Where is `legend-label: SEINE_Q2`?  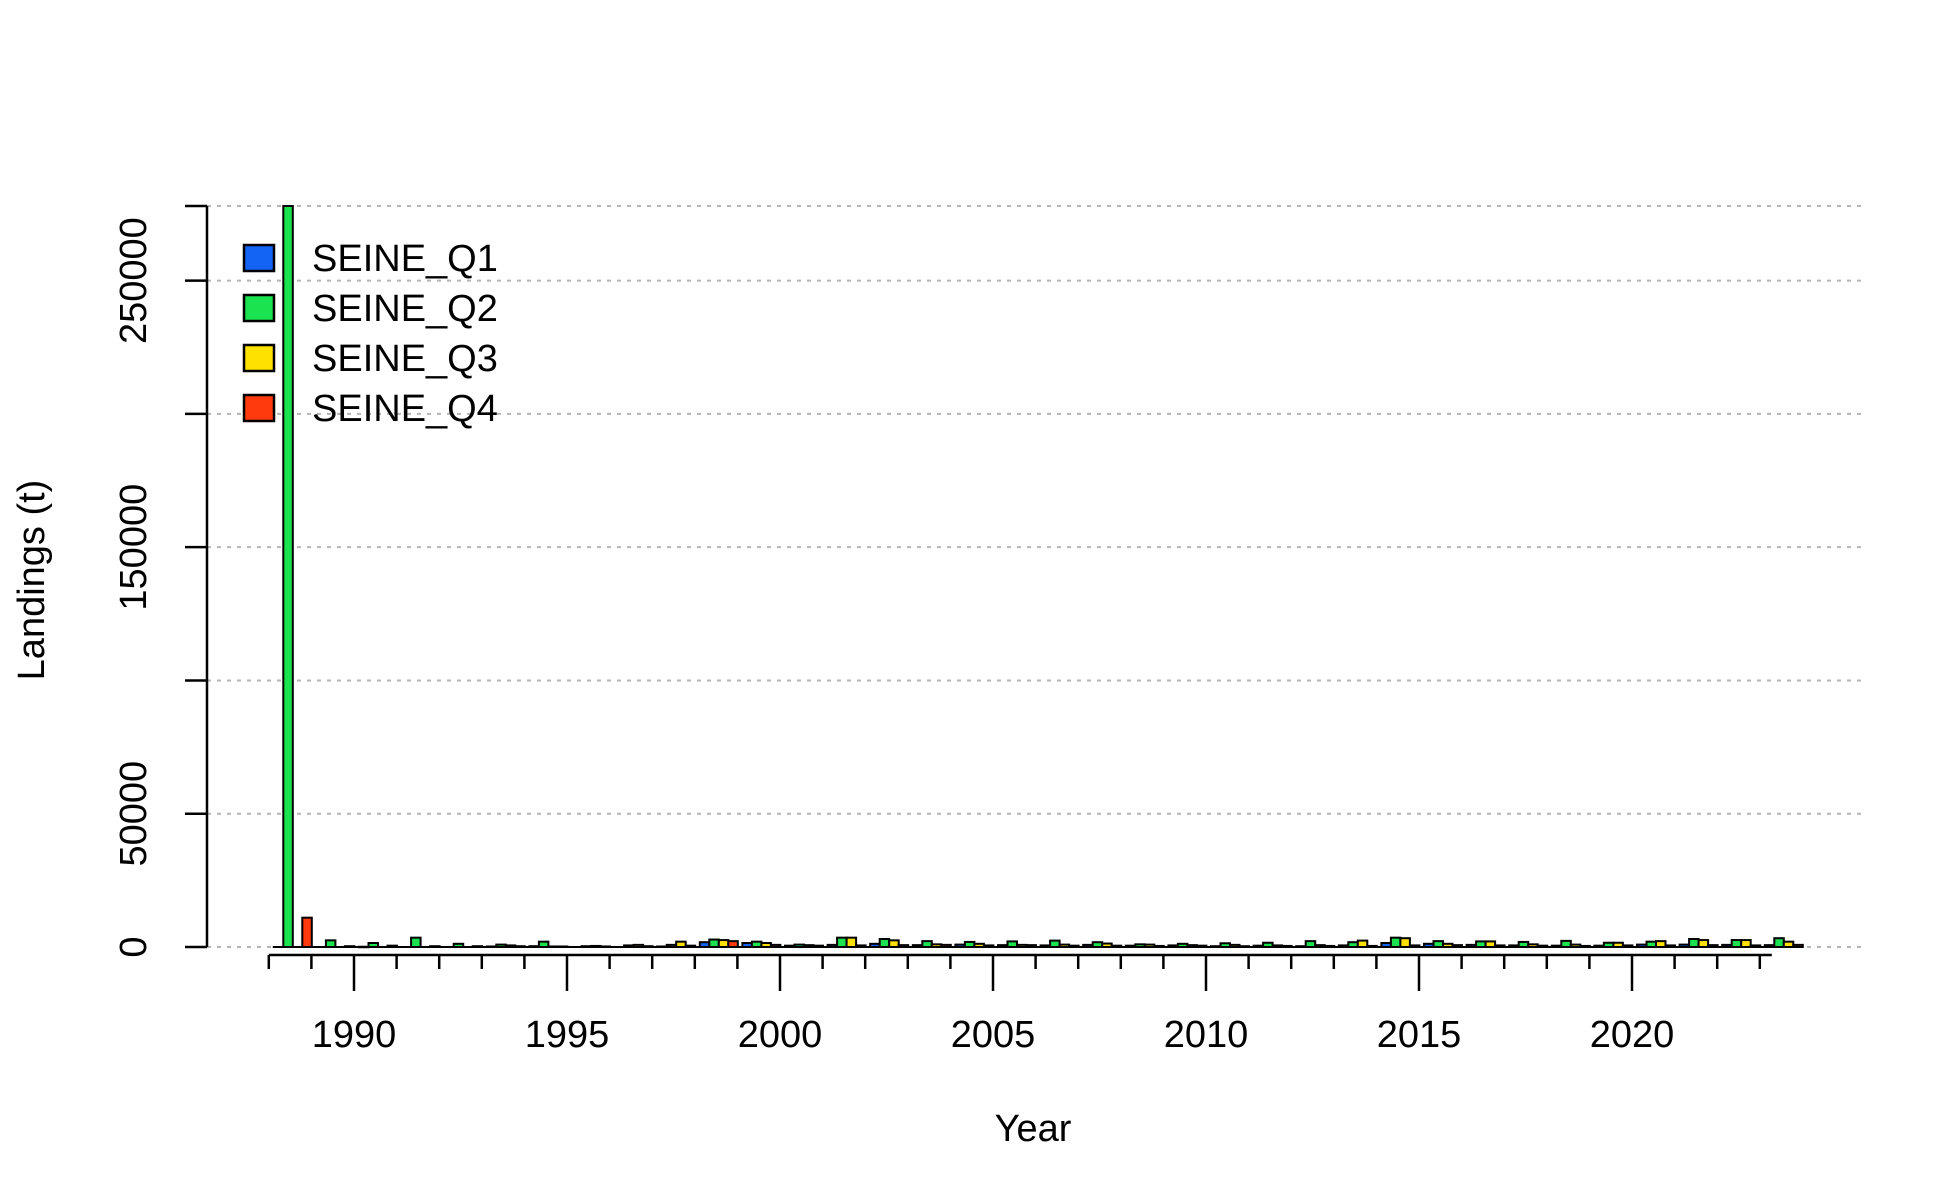
legend-label: SEINE_Q2 is located at coordinates (405, 309).